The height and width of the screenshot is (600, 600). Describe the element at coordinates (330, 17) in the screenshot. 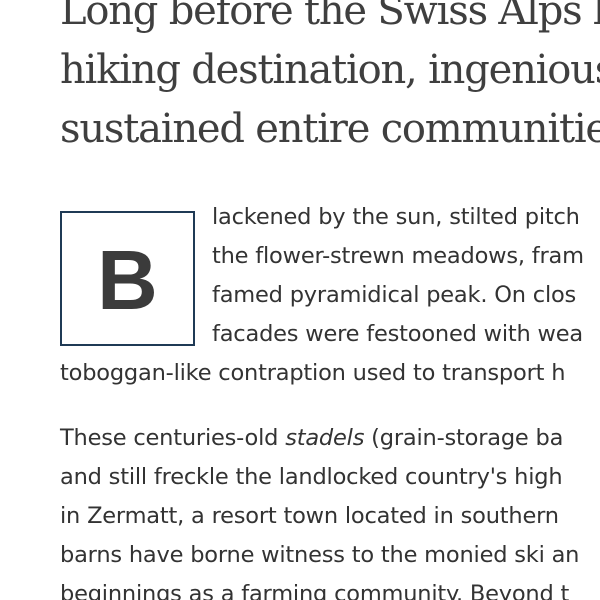

I see `headline-line: Long before the Swiss Alps bec` at that location.